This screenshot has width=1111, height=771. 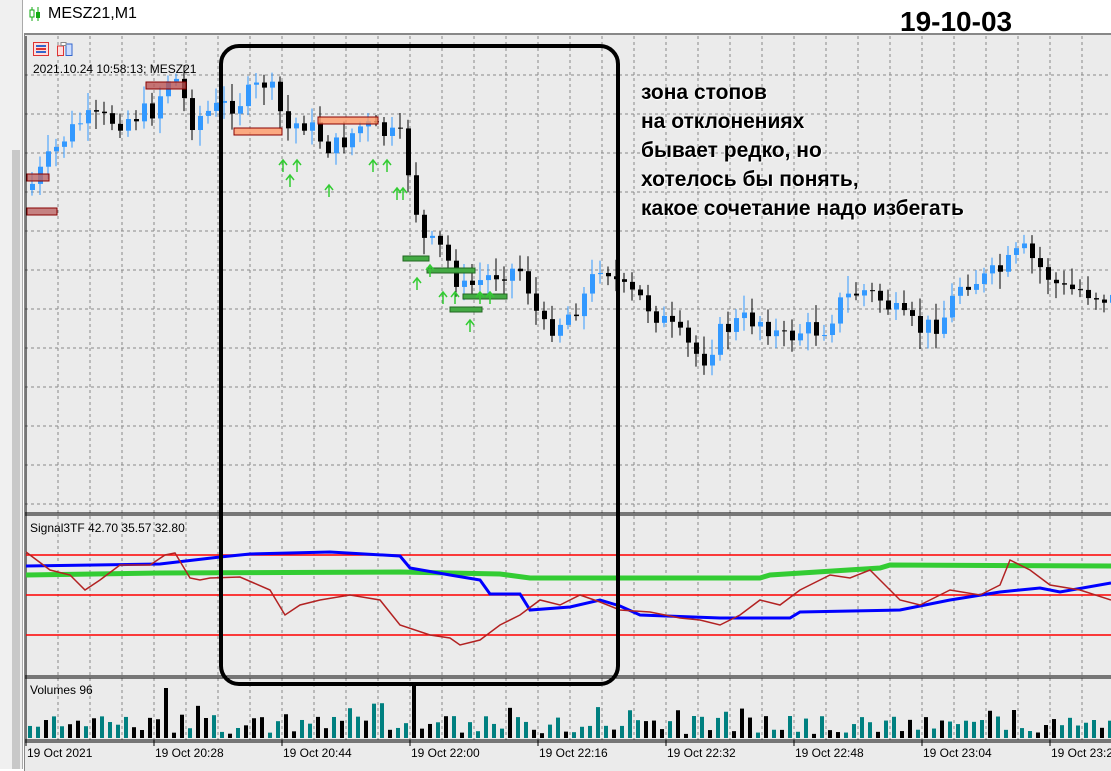 What do you see at coordinates (445, 753) in the screenshot?
I see `time-axis-label: 19 Oct 22:00` at bounding box center [445, 753].